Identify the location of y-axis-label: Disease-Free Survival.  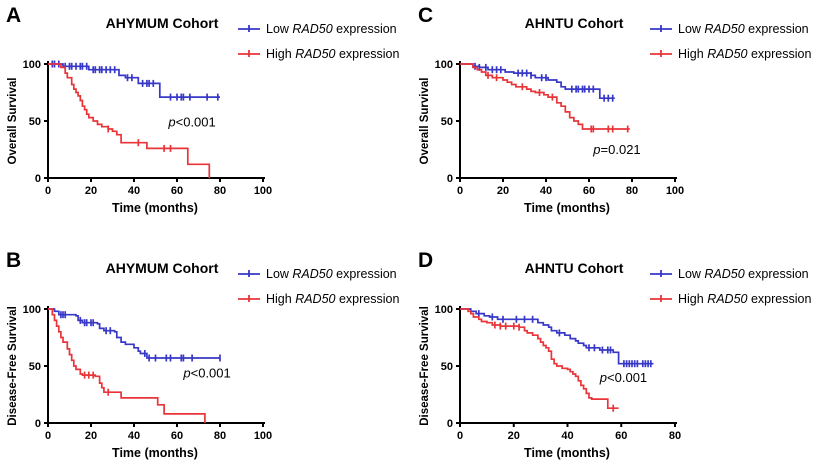
(13, 366).